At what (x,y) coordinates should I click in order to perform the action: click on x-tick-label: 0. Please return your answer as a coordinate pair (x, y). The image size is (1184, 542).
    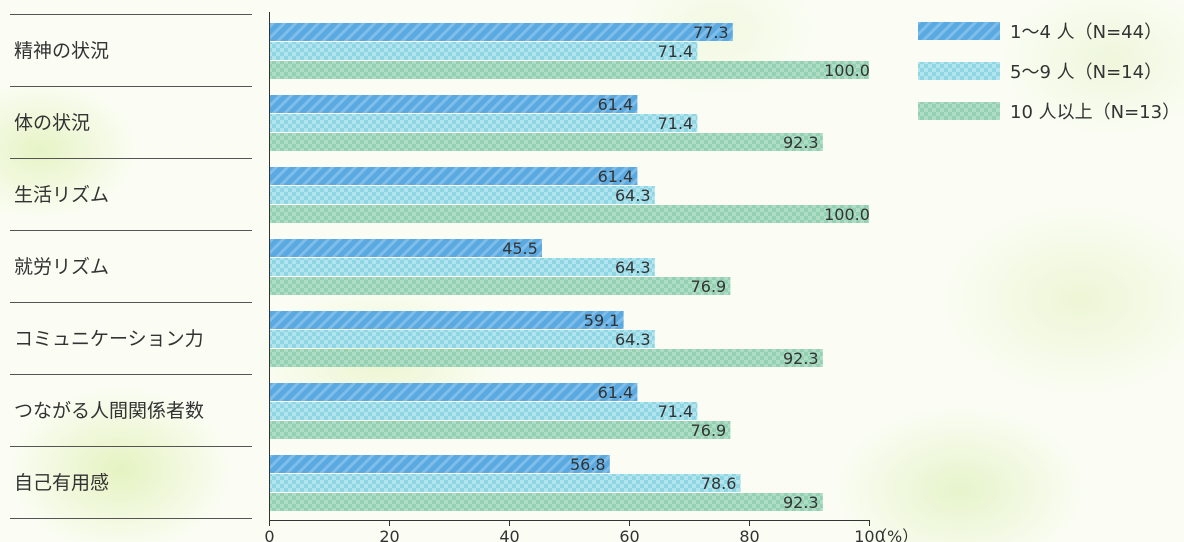
    Looking at the image, I should click on (269, 534).